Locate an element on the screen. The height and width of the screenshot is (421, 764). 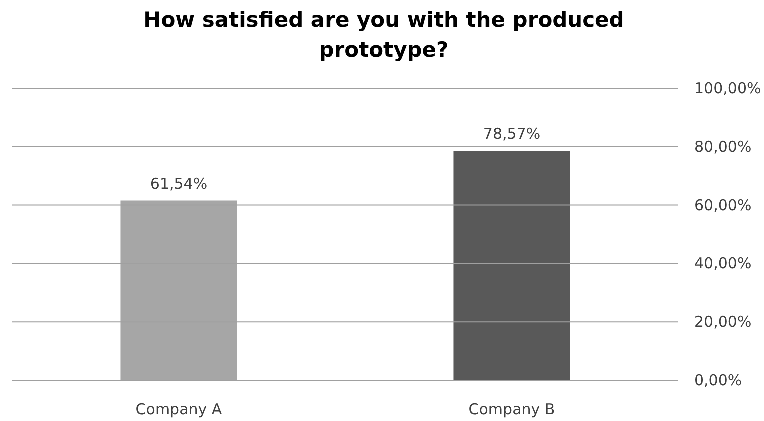
y-tick-label: 20,00% is located at coordinates (723, 322).